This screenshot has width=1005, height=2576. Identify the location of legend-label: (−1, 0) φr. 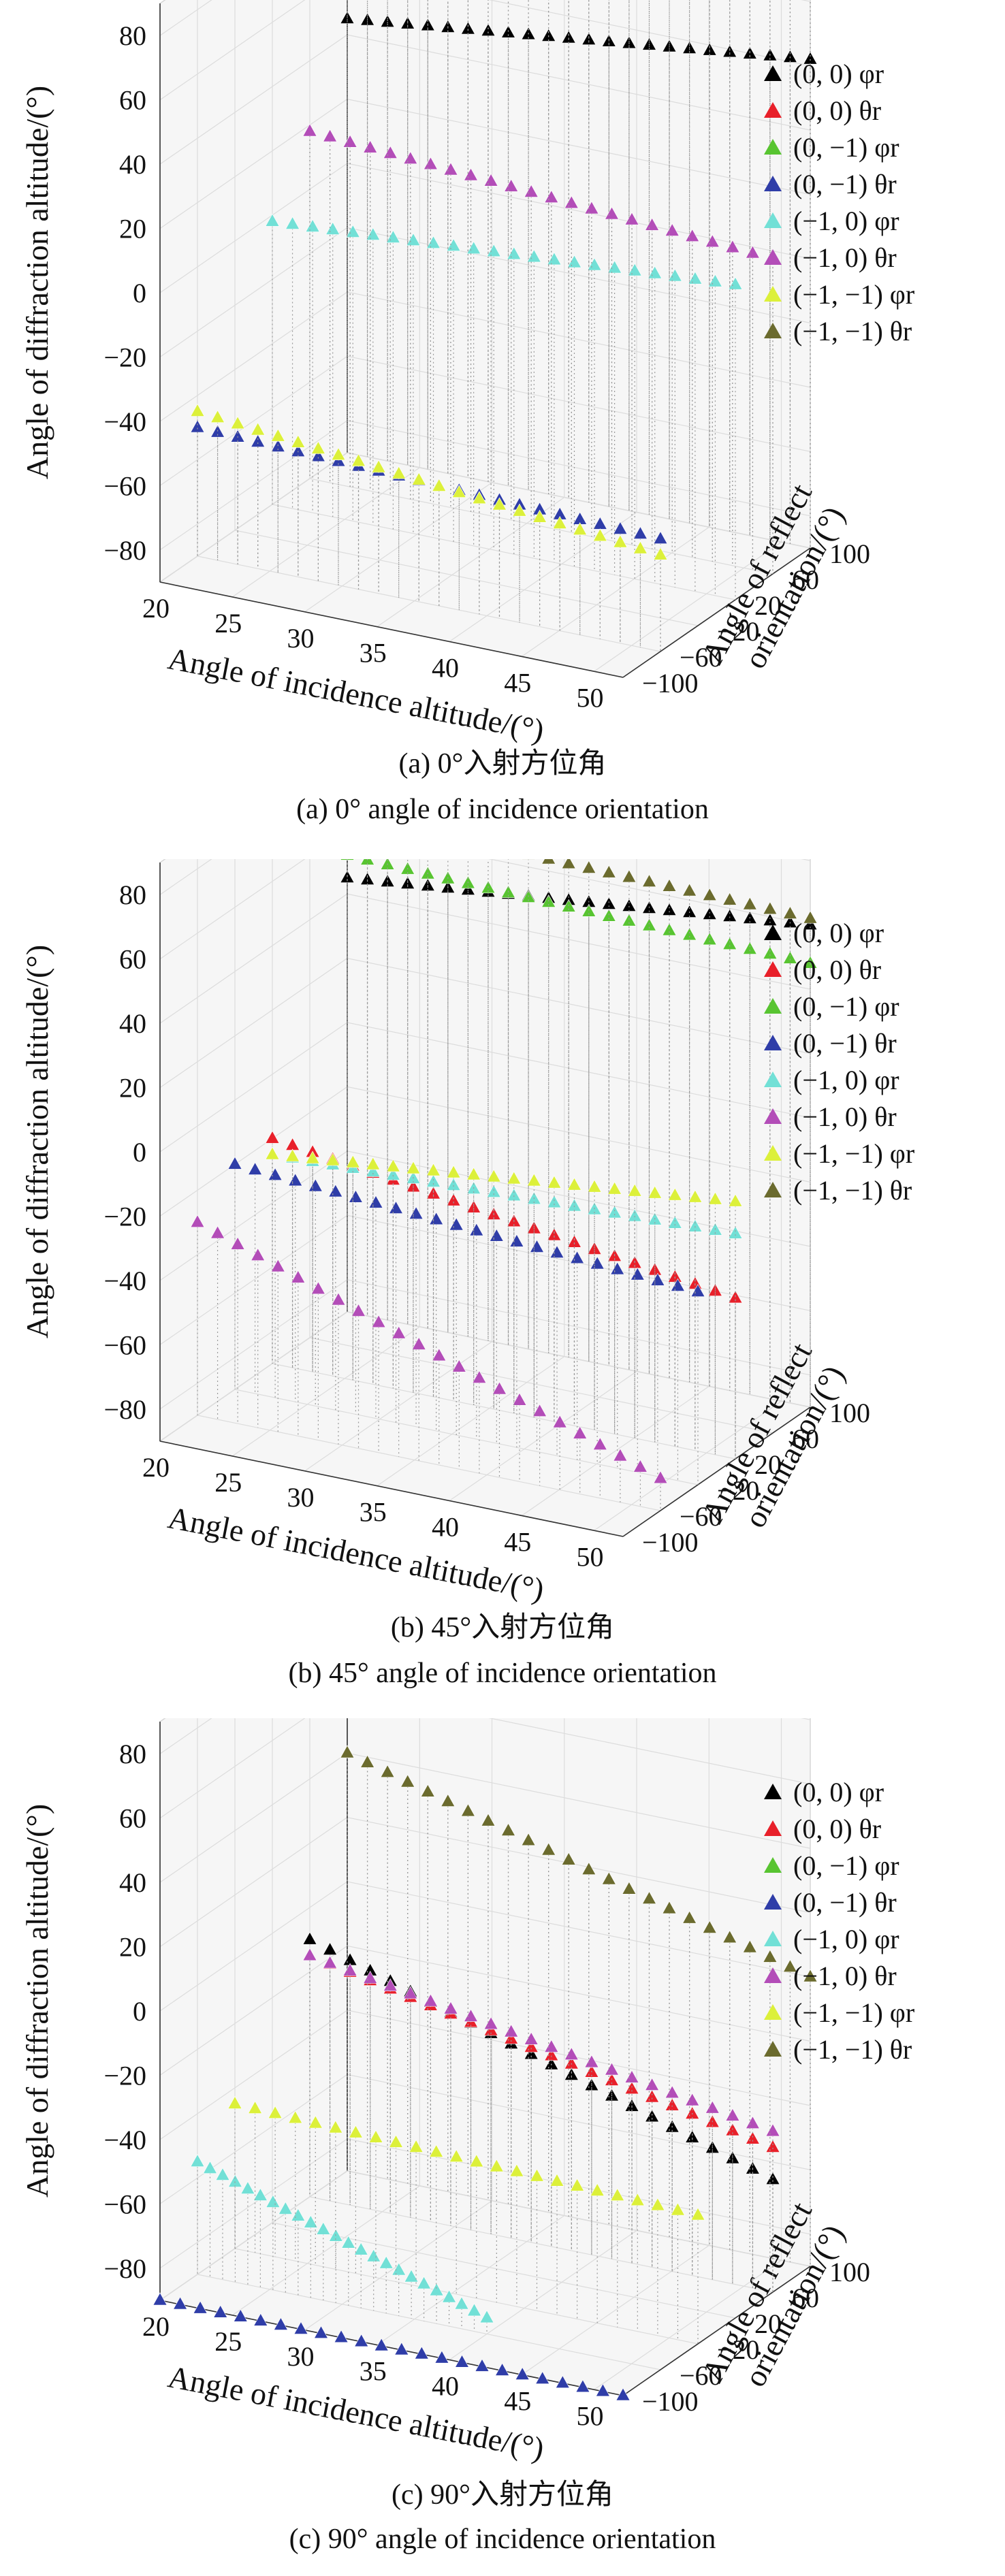
(846, 1080).